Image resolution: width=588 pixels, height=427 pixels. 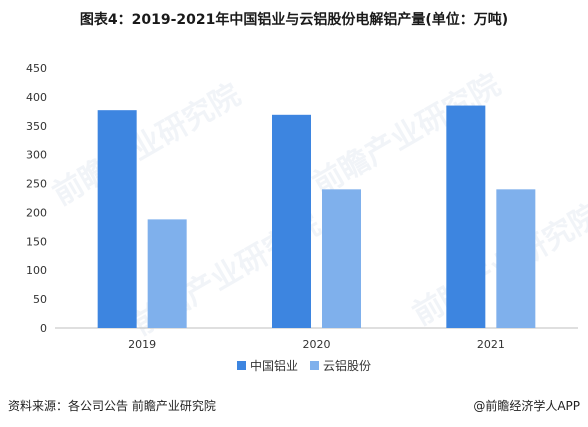 I want to click on y-tick-label: 0, so click(x=43, y=328).